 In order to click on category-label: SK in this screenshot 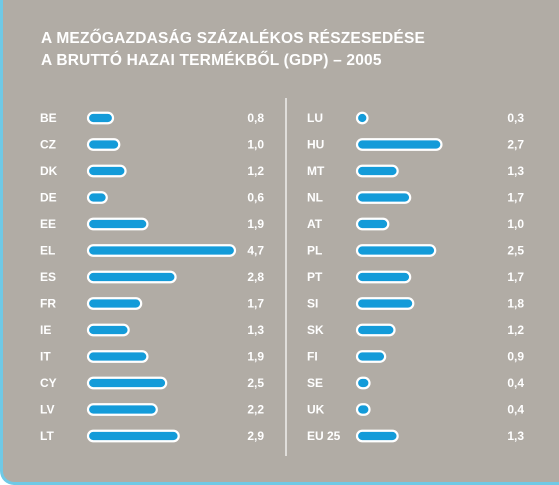, I will do `click(315, 330)`.